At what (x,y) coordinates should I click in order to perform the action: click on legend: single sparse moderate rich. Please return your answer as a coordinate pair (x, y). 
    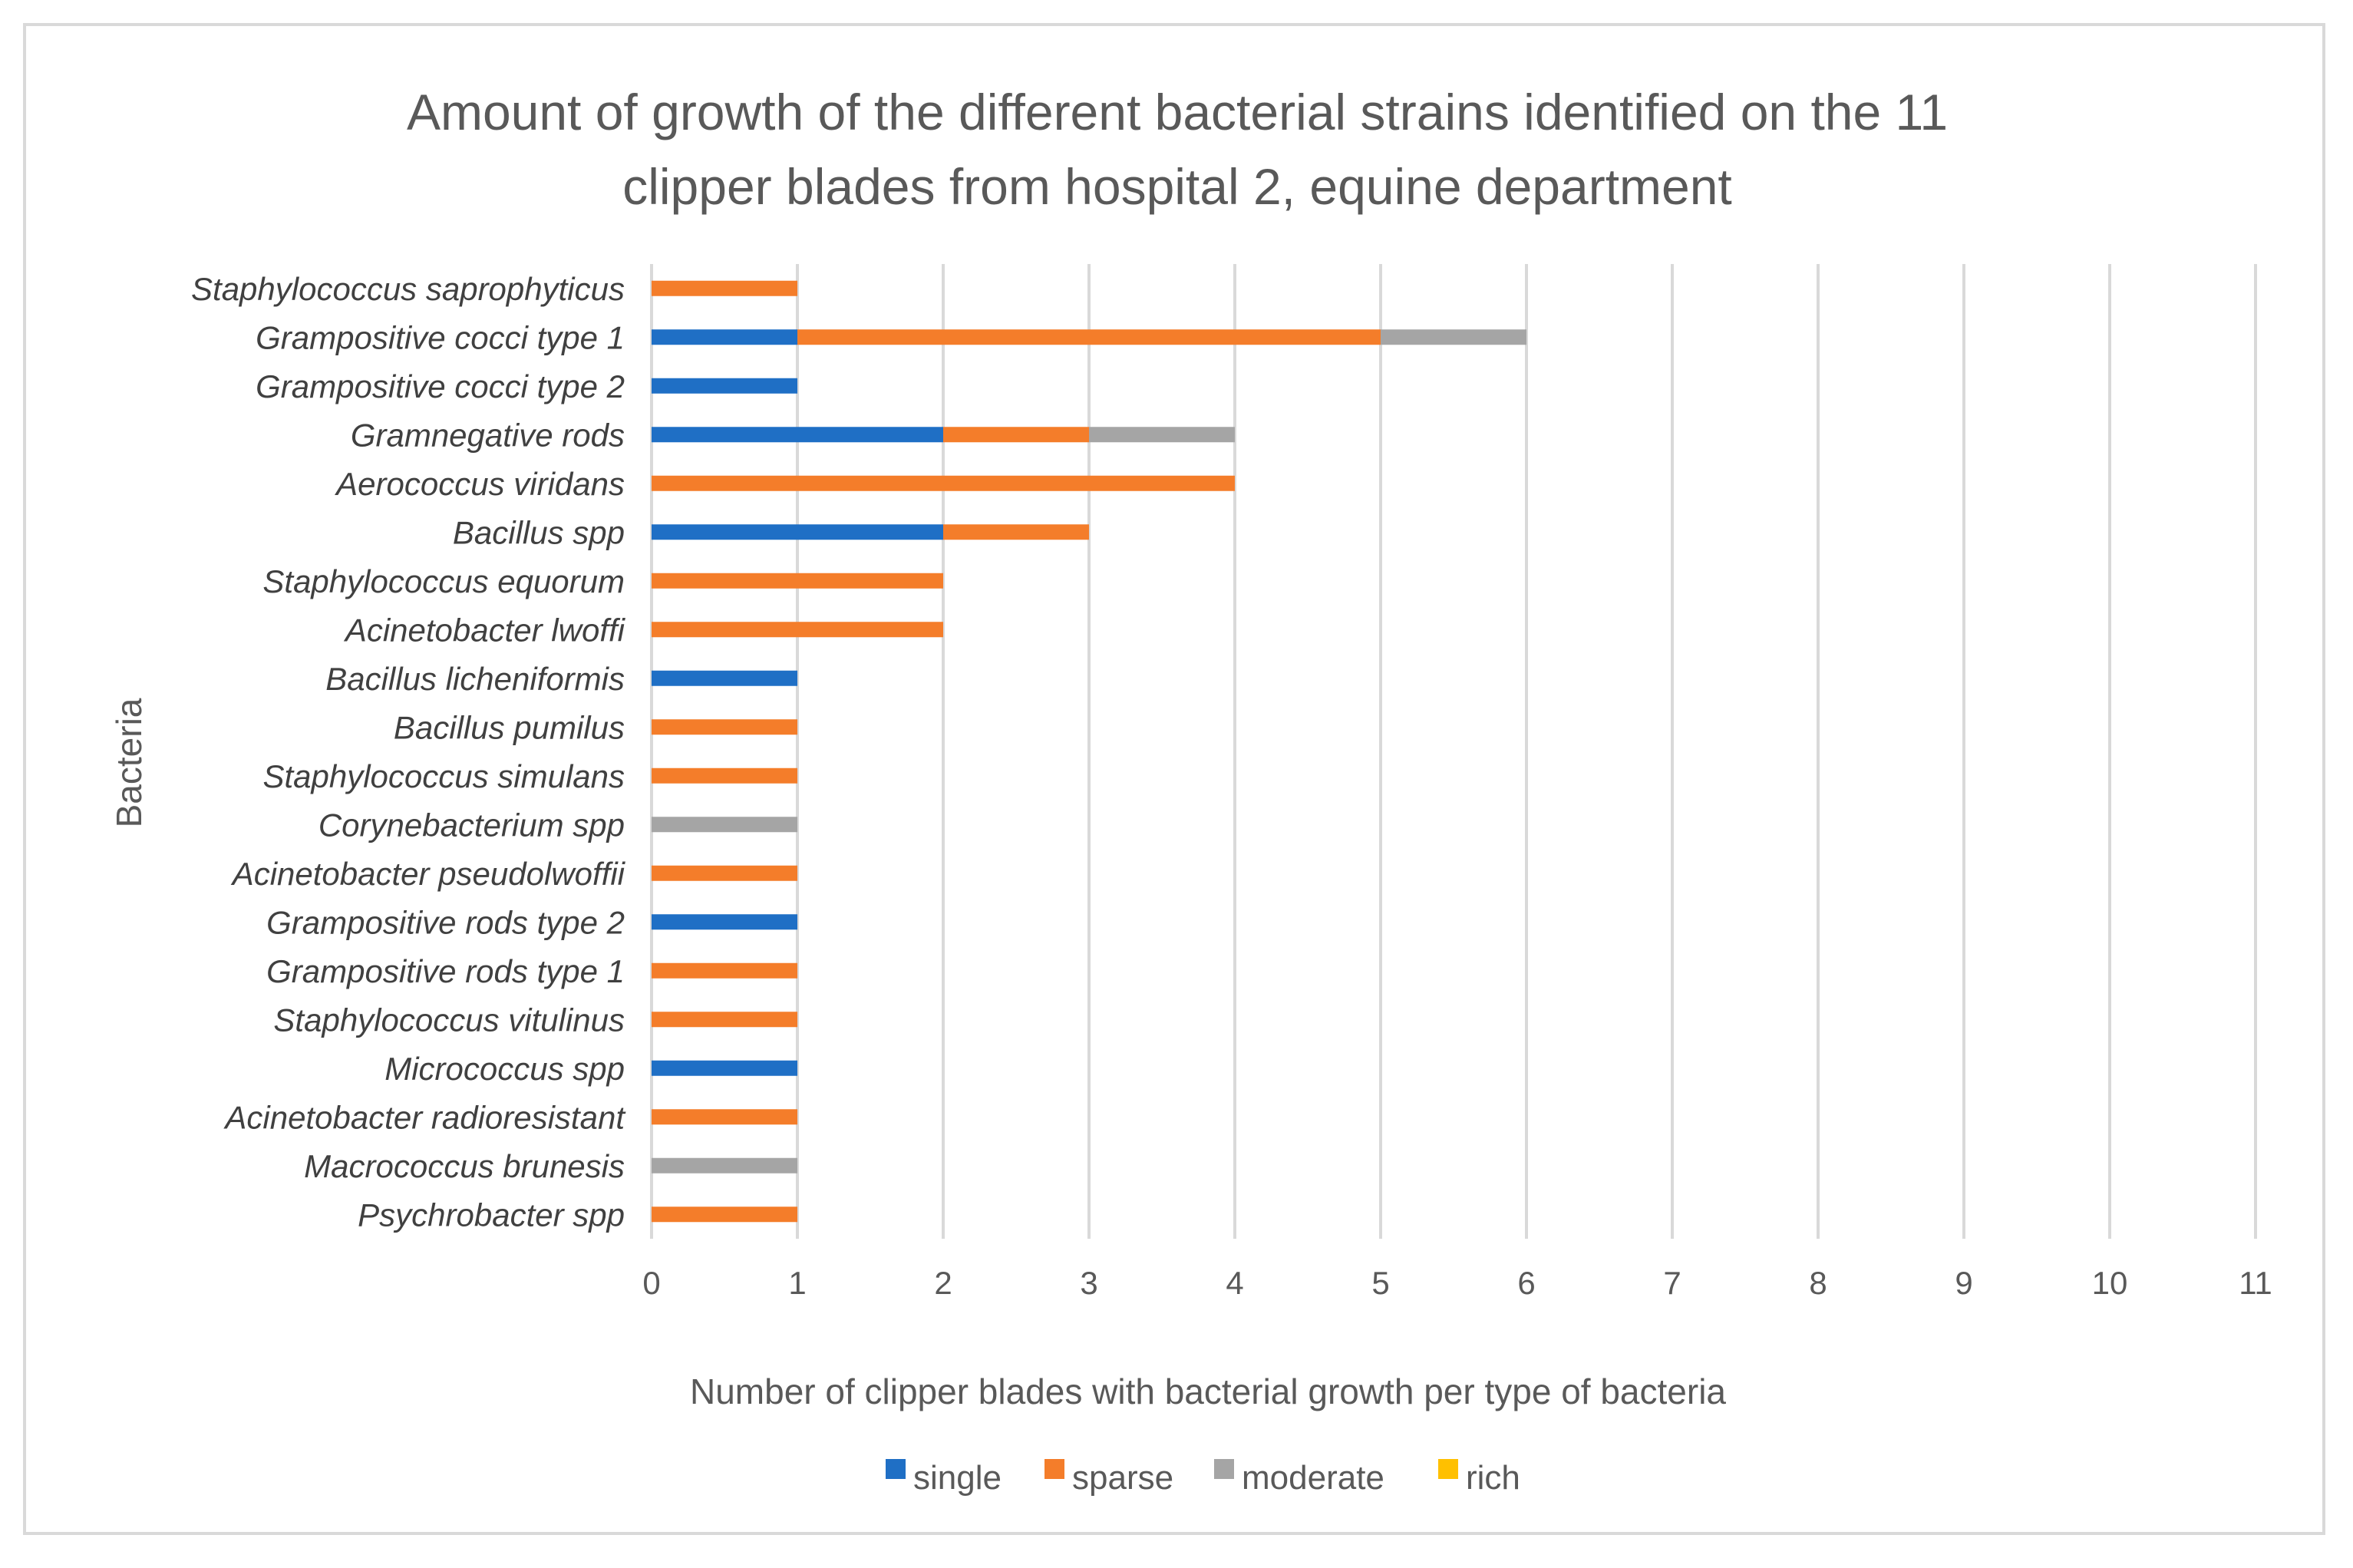
    Looking at the image, I should click on (1203, 1478).